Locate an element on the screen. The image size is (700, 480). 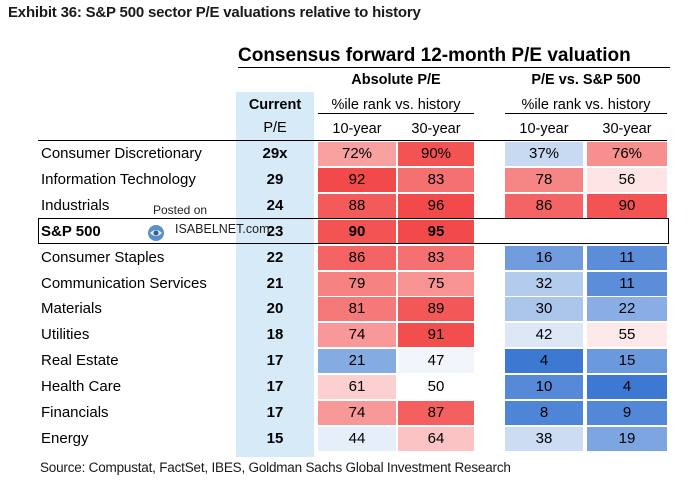
table-row: Real Estate 17 21 47 4 15 is located at coordinates (350, 361).